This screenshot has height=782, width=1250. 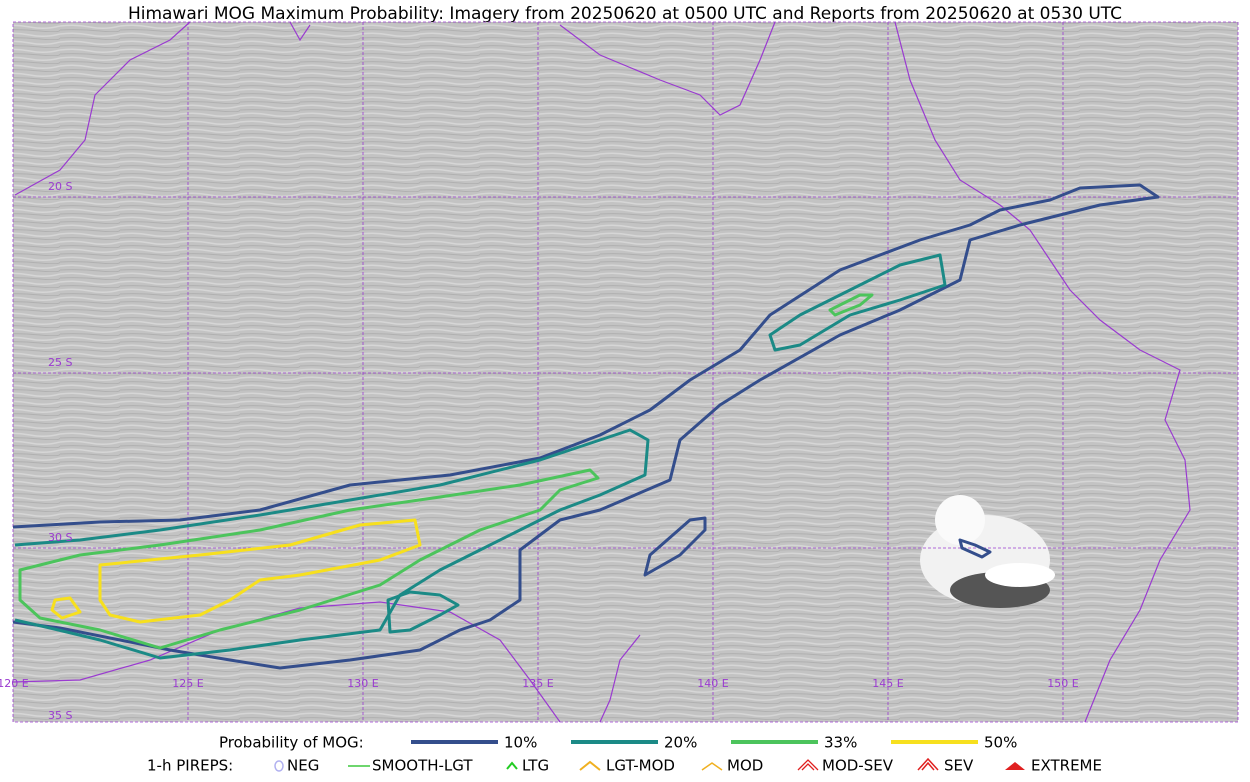 What do you see at coordinates (520, 743) in the screenshot?
I see `legend-label: 10%` at bounding box center [520, 743].